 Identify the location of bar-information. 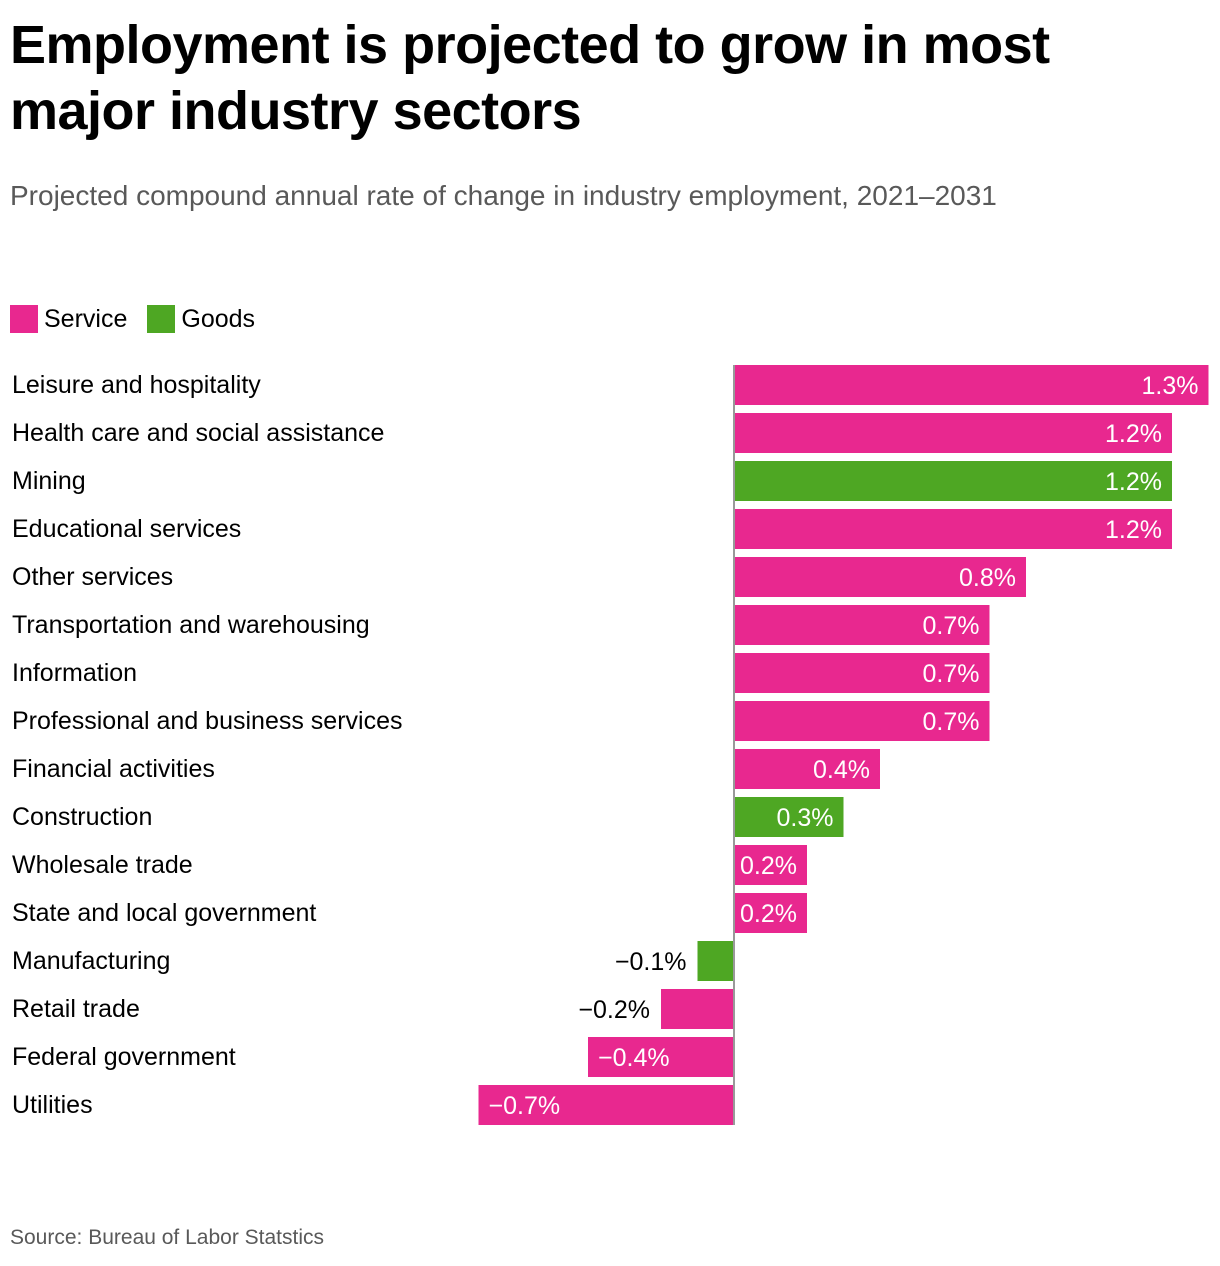
(862, 673).